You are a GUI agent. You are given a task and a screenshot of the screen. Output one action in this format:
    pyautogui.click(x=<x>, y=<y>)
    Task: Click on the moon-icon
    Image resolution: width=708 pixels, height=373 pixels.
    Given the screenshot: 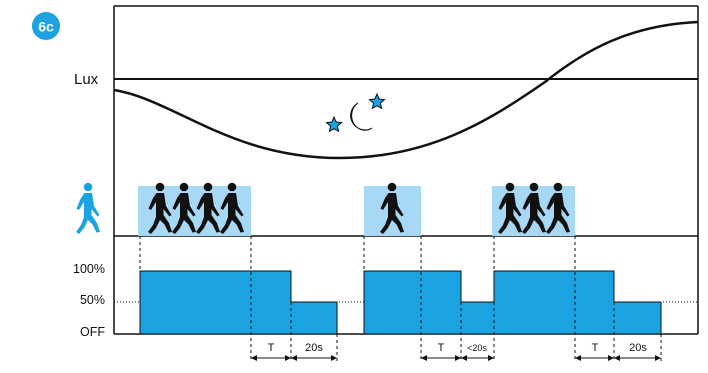 What is the action you would take?
    pyautogui.click(x=361, y=116)
    